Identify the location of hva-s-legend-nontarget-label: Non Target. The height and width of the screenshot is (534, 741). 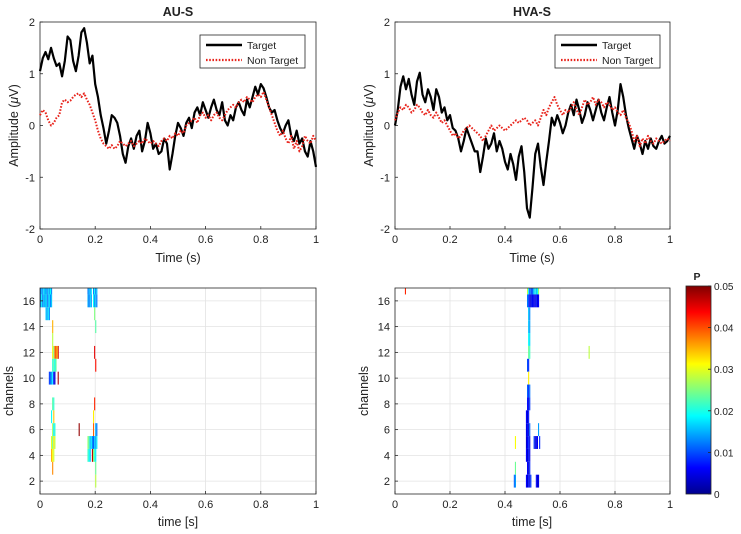
(627, 61).